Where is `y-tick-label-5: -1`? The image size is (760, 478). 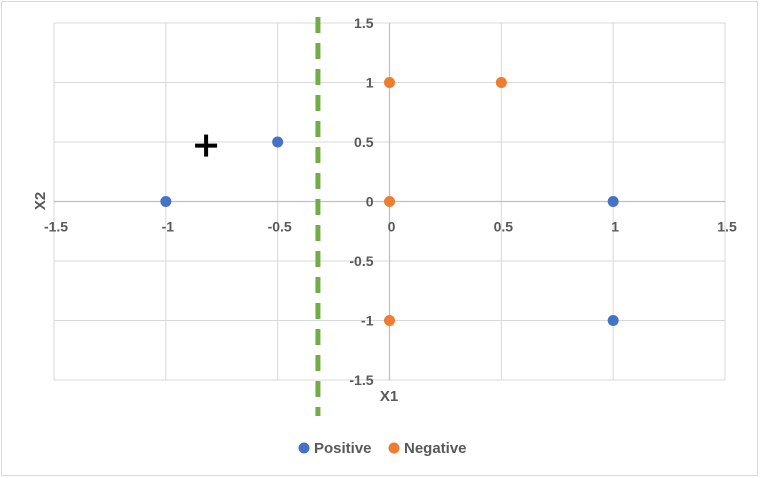
y-tick-label-5: -1 is located at coordinates (367, 321).